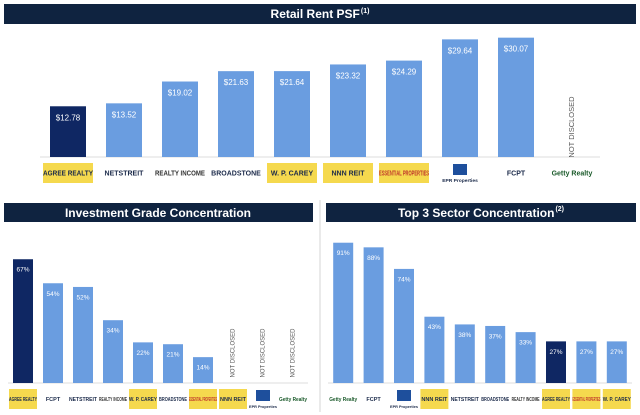  I want to click on retail-rent-header: Retail Rent PSF (1), so click(320, 14).